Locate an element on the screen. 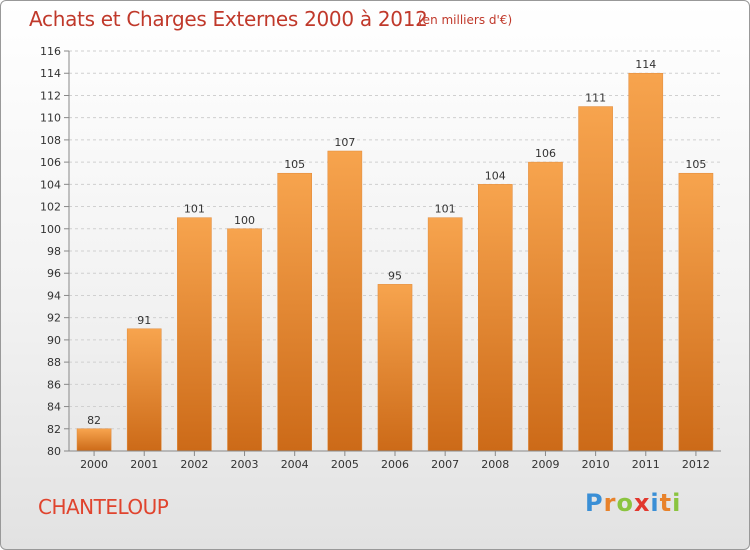 Image resolution: width=750 pixels, height=550 pixels. y-tick-label: 106 is located at coordinates (50, 162).